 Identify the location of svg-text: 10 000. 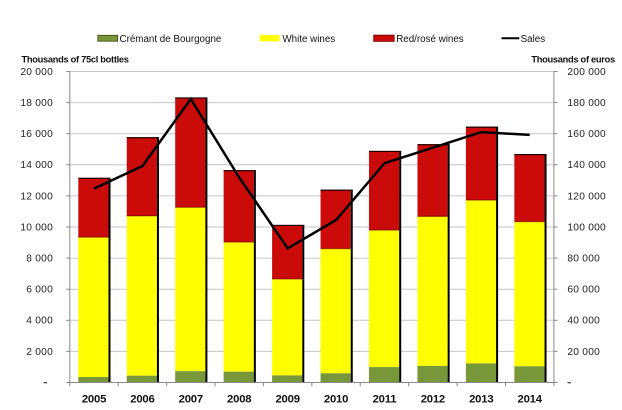
(36, 227).